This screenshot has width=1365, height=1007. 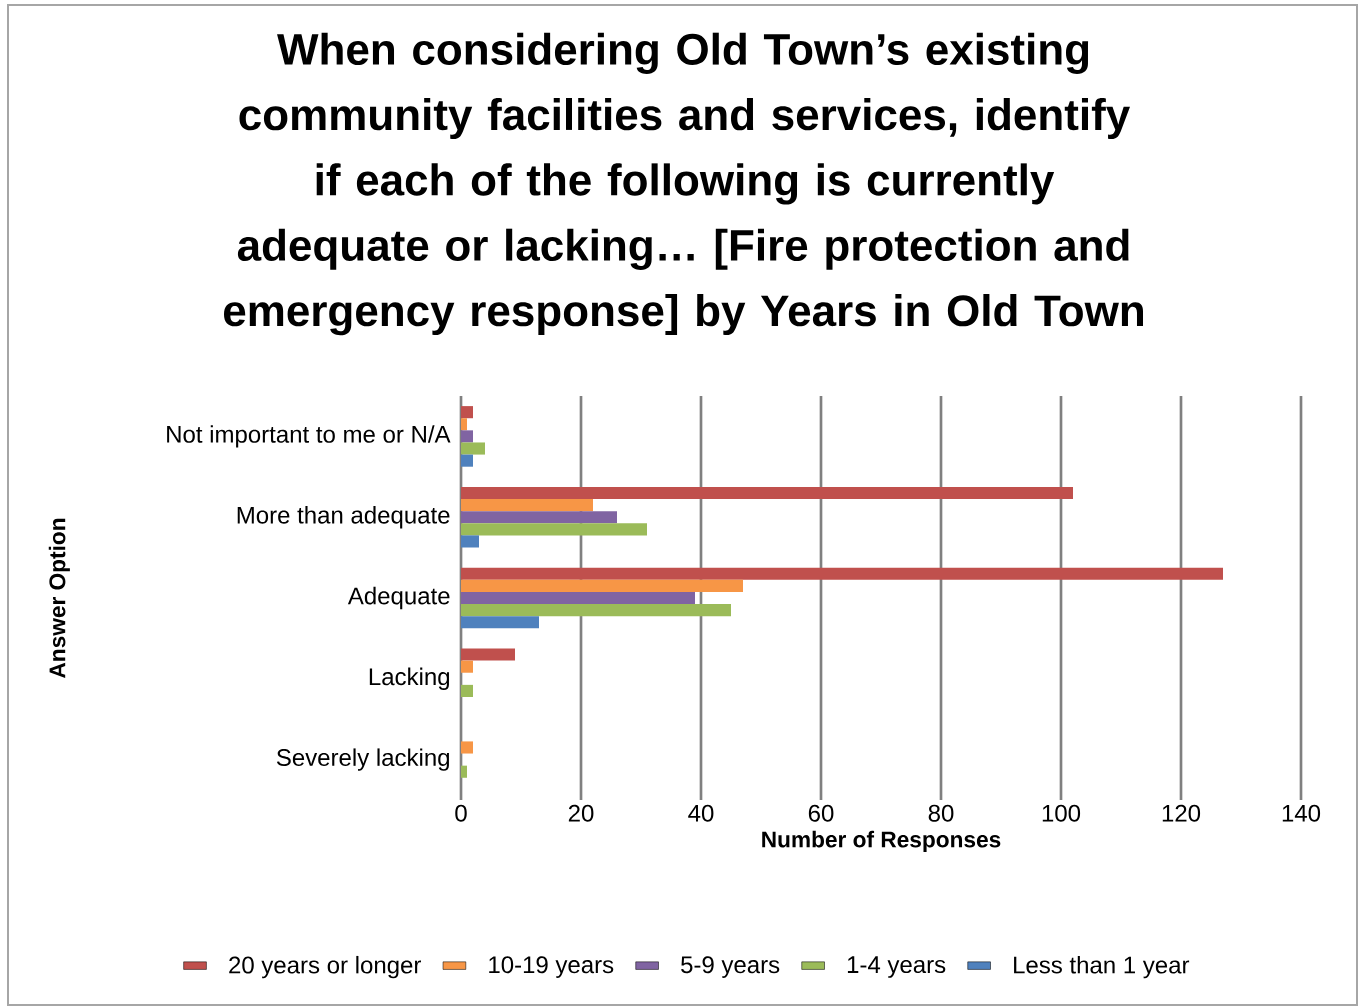 I want to click on x-tick-label: 20, so click(x=581, y=813).